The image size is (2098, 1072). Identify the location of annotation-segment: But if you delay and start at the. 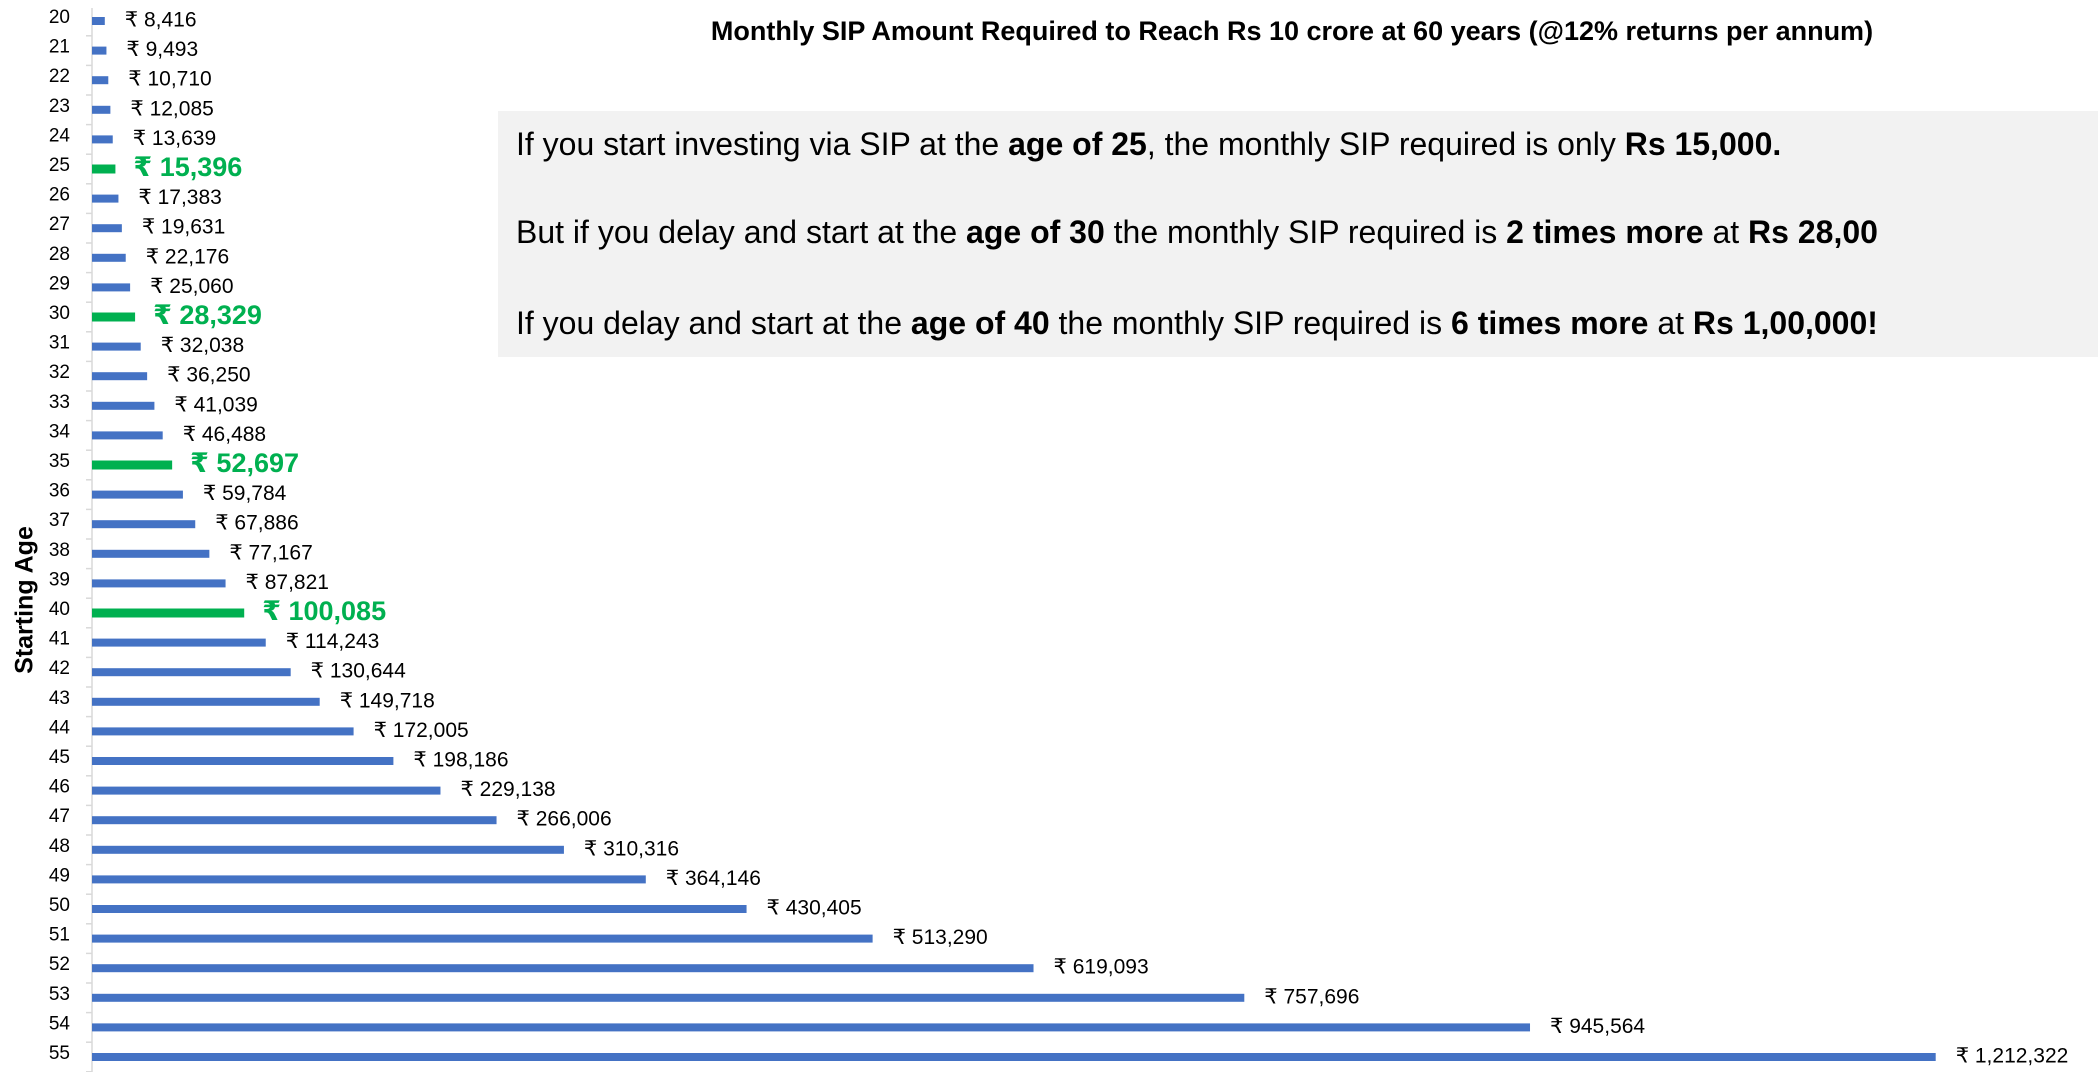
(741, 232).